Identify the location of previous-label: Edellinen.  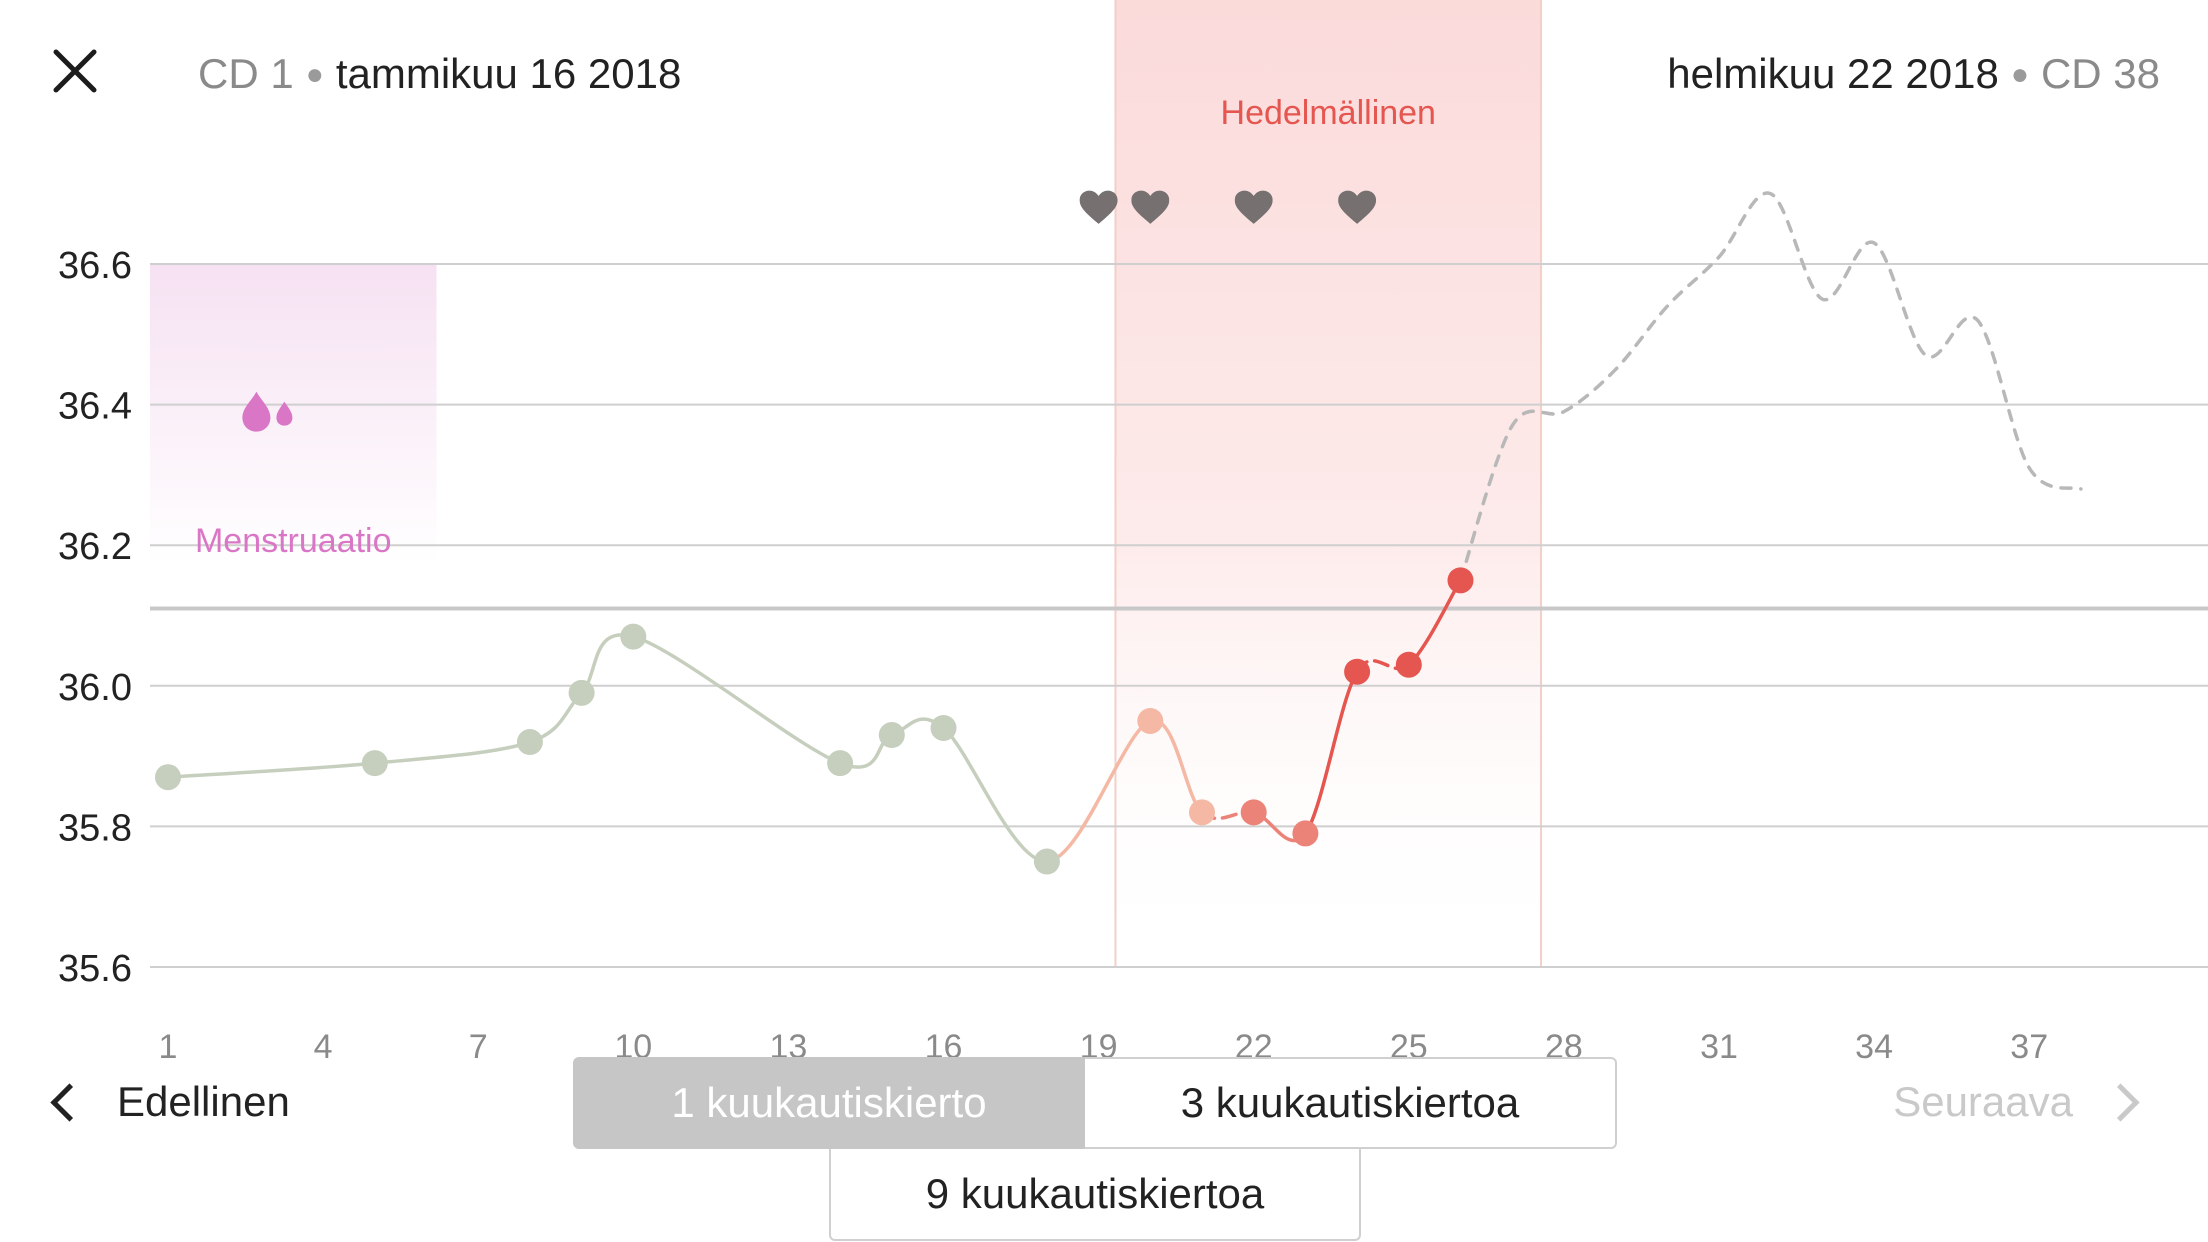
(203, 1101).